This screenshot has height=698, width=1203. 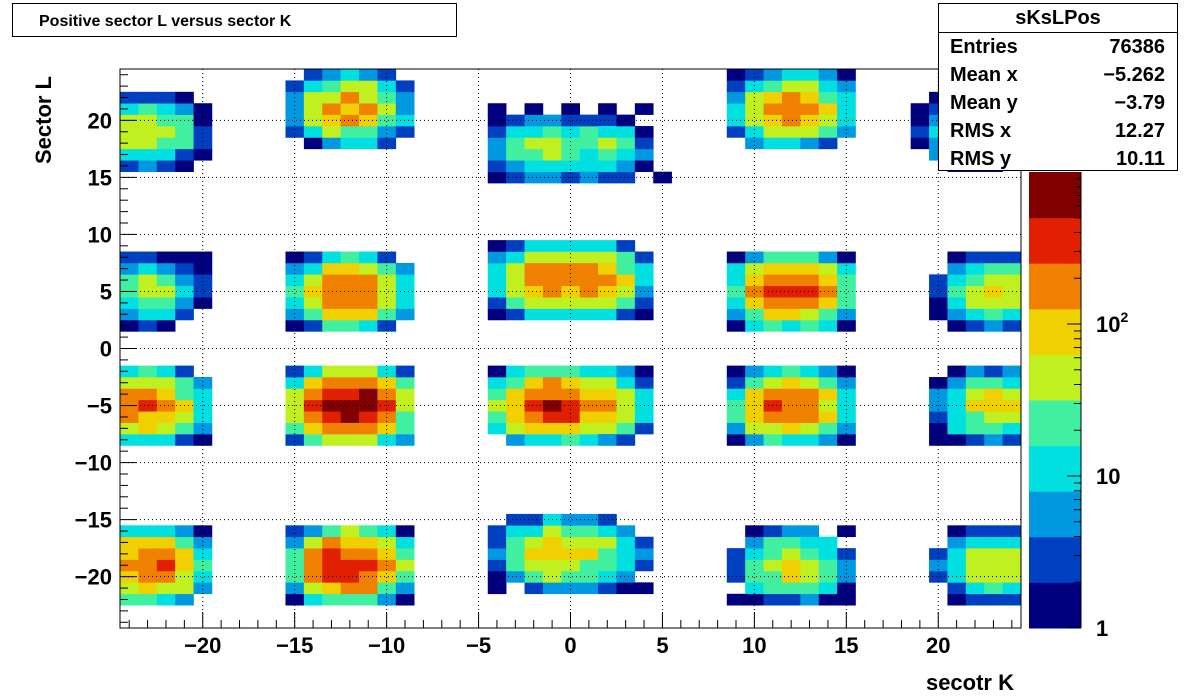 I want to click on stats-label: RMS y, so click(x=981, y=159).